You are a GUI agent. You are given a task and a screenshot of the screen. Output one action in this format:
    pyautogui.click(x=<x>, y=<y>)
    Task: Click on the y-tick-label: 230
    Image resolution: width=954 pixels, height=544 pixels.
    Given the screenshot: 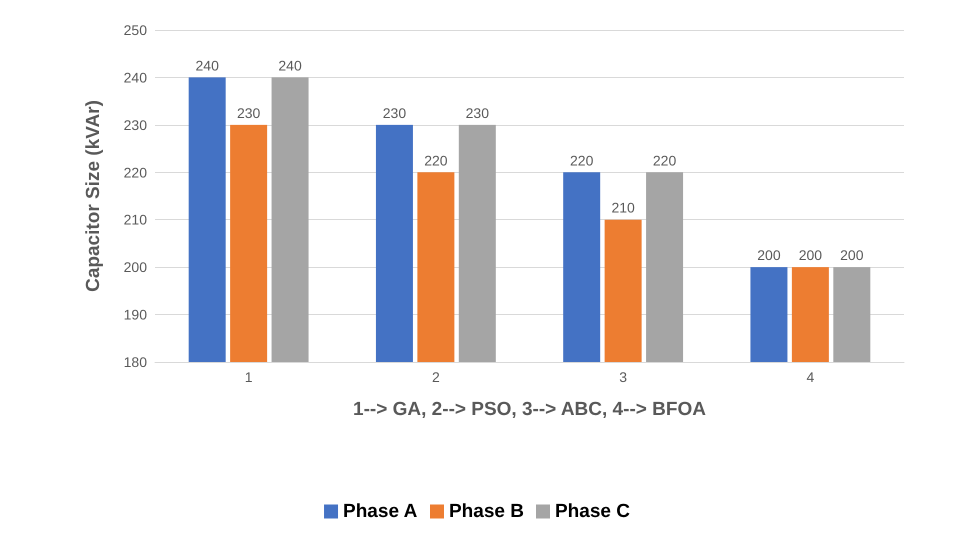 What is the action you would take?
    pyautogui.click(x=136, y=124)
    